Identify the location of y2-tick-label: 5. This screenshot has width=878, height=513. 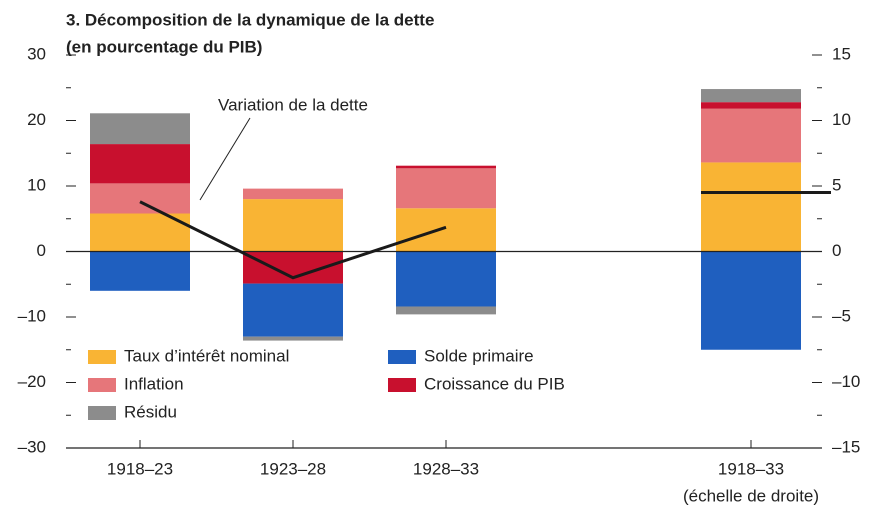
(836, 184).